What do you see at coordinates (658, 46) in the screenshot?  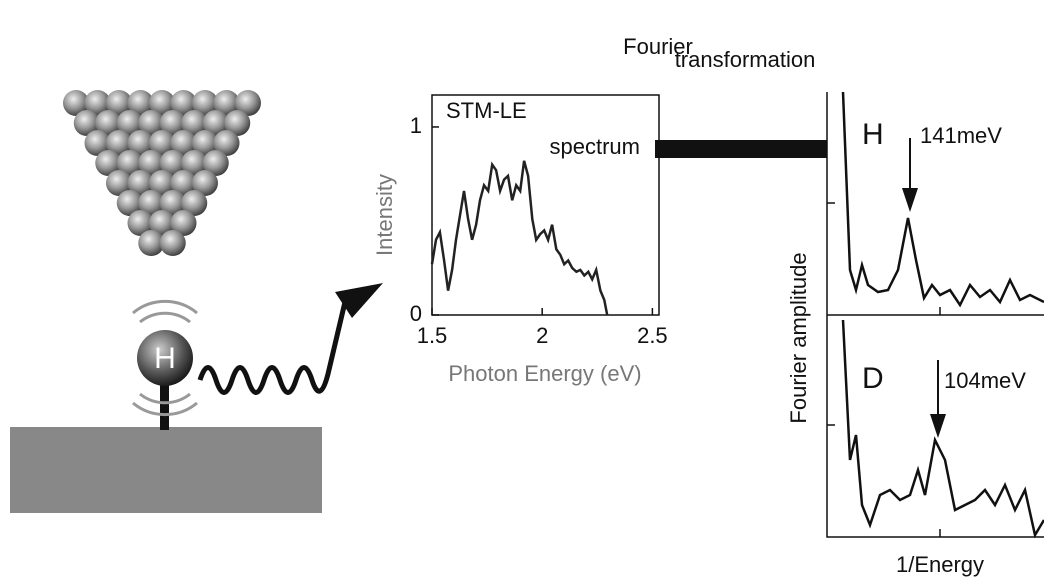 I see `fourier-label: Fourier` at bounding box center [658, 46].